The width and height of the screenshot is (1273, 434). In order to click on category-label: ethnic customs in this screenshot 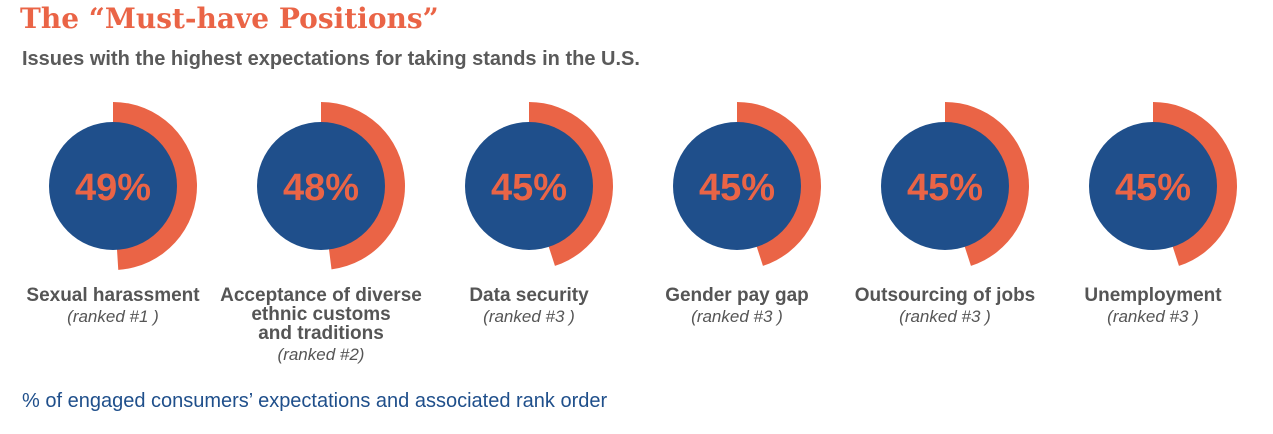, I will do `click(320, 314)`.